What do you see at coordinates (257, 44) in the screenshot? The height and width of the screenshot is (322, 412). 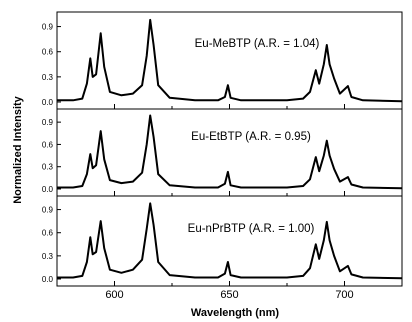 I see `panel-annotation: Eu-MeBTP (A.R. = 1.04)` at bounding box center [257, 44].